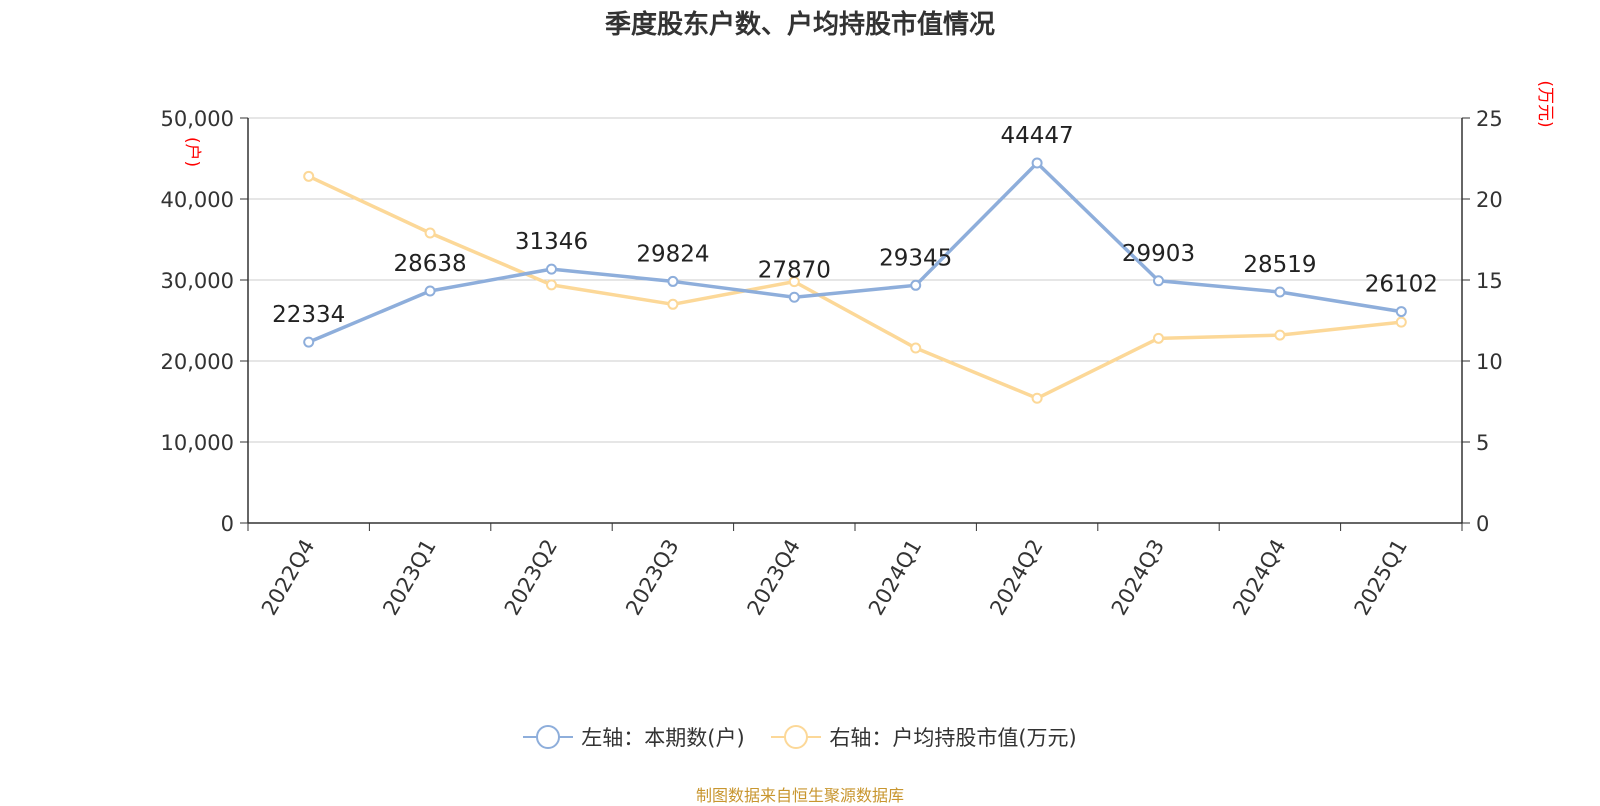  I want to click on legend-swatch-left, so click(548, 737).